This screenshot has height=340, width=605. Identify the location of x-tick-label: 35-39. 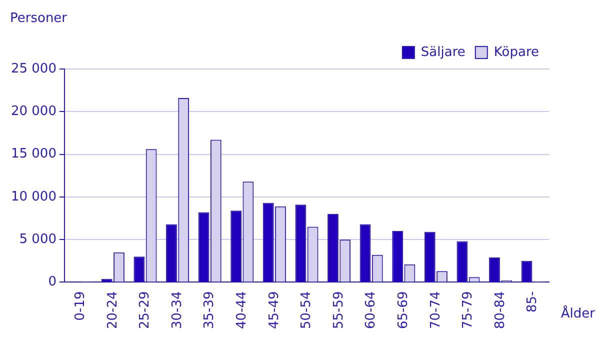
(210, 310).